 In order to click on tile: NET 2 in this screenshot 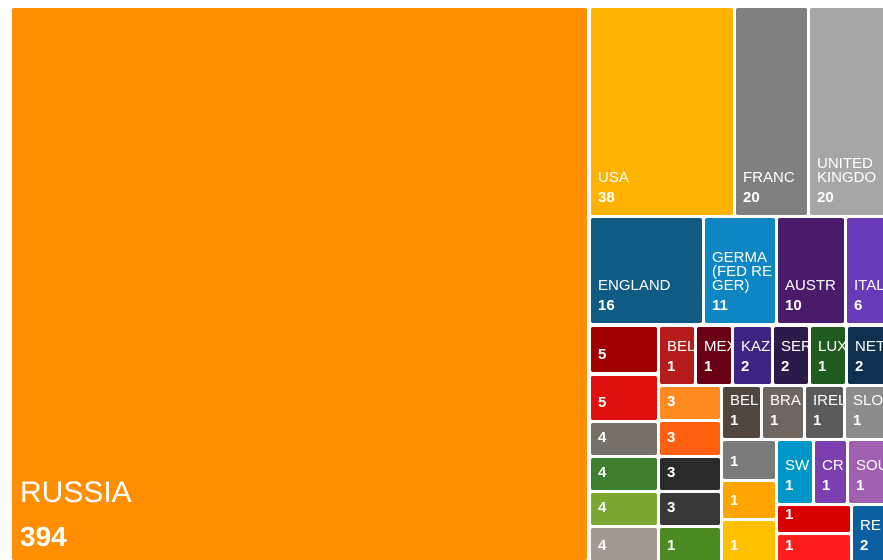, I will do `click(865, 355)`.